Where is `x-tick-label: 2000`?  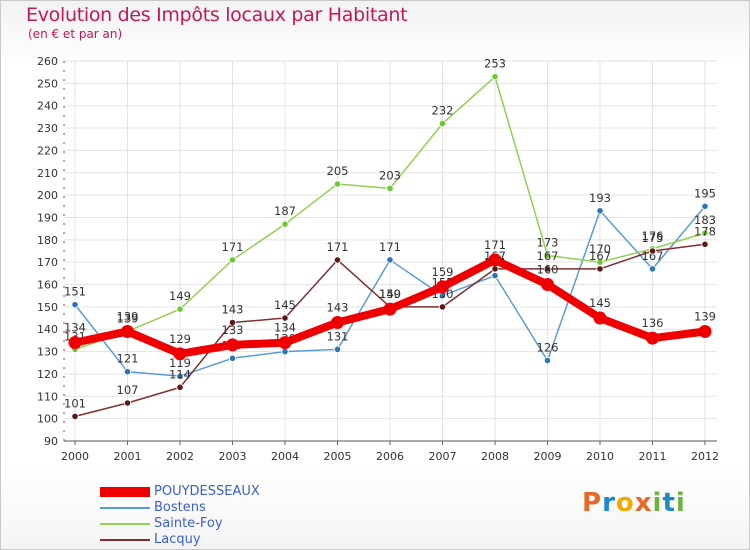 x-tick-label: 2000 is located at coordinates (75, 456).